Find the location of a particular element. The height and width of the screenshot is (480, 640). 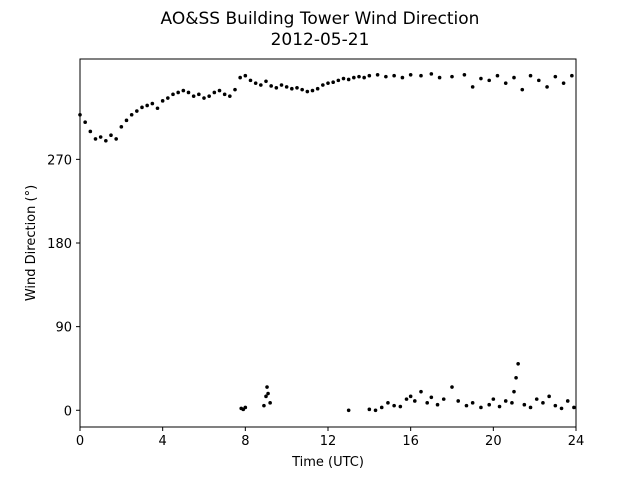

x-tick-label: 0 is located at coordinates (80, 441).